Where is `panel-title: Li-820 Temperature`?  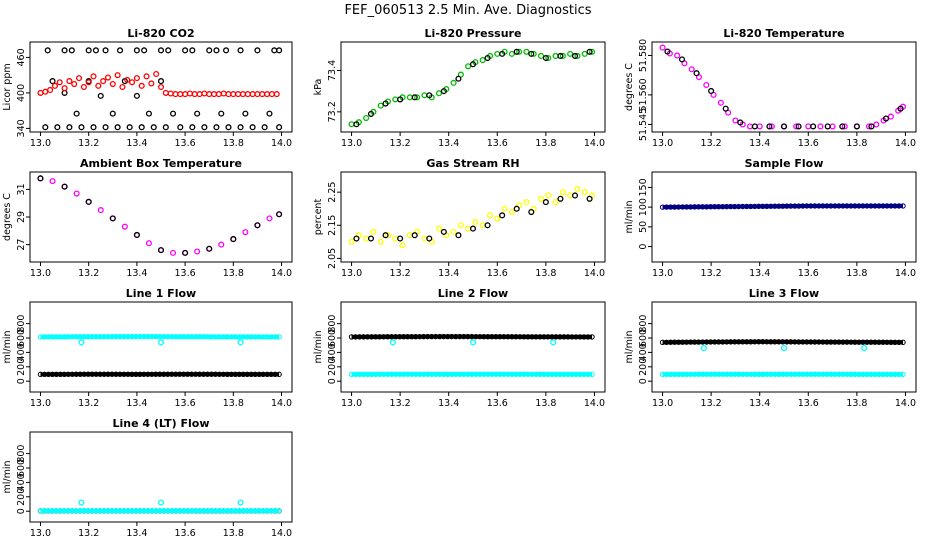
panel-title: Li-820 Temperature is located at coordinates (783, 33).